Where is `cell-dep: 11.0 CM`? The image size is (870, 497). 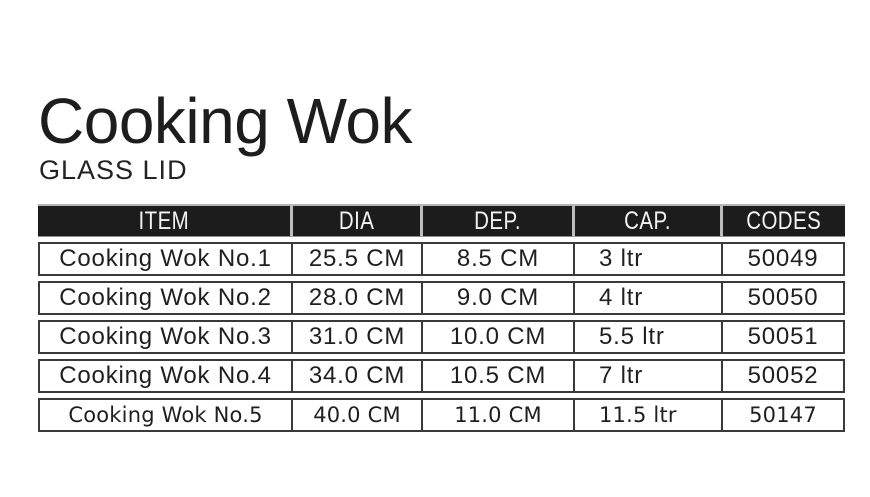 cell-dep: 11.0 CM is located at coordinates (499, 415).